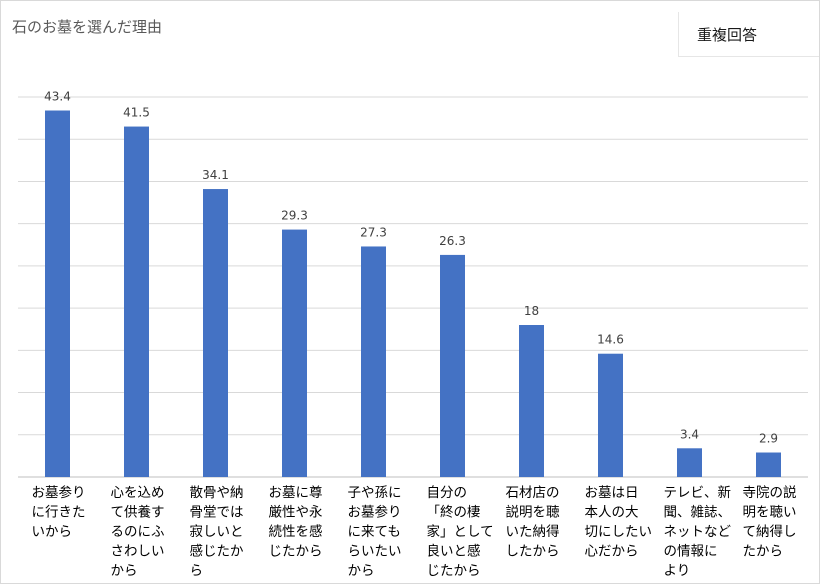  What do you see at coordinates (373, 232) in the screenshot?
I see `value-label: 27.3` at bounding box center [373, 232].